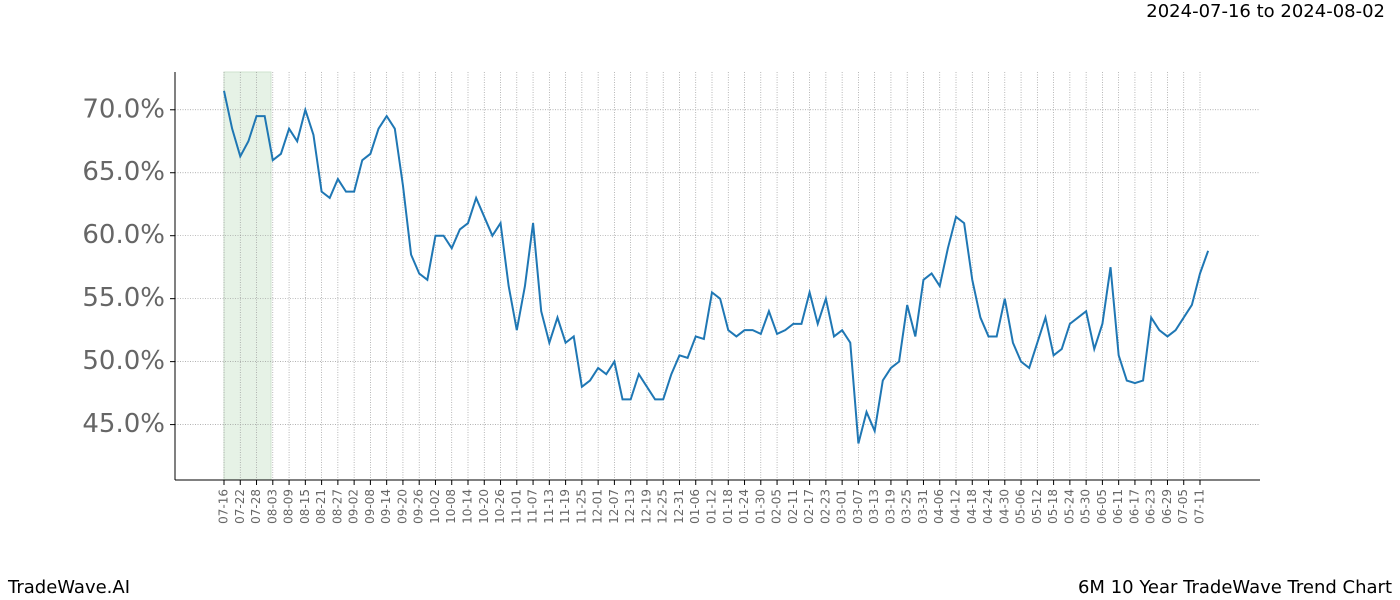 This screenshot has height=600, width=1400. Describe the element at coordinates (679, 506) in the screenshot. I see `x-tick-label: 12-31` at that location.